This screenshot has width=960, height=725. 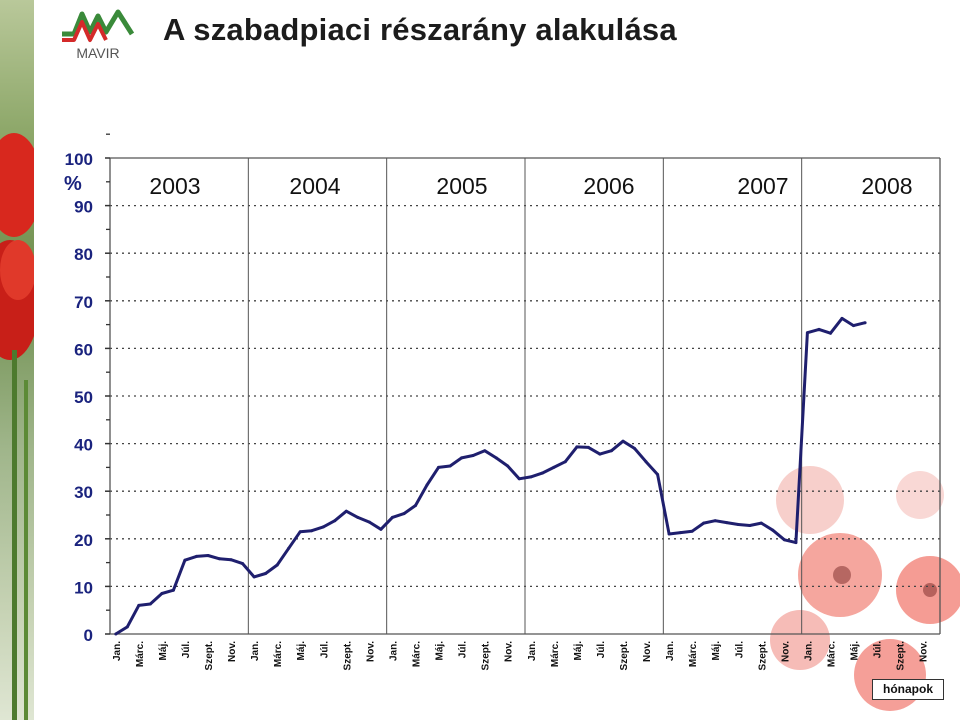 What do you see at coordinates (461, 186) in the screenshot?
I see `year-label: 2005` at bounding box center [461, 186].